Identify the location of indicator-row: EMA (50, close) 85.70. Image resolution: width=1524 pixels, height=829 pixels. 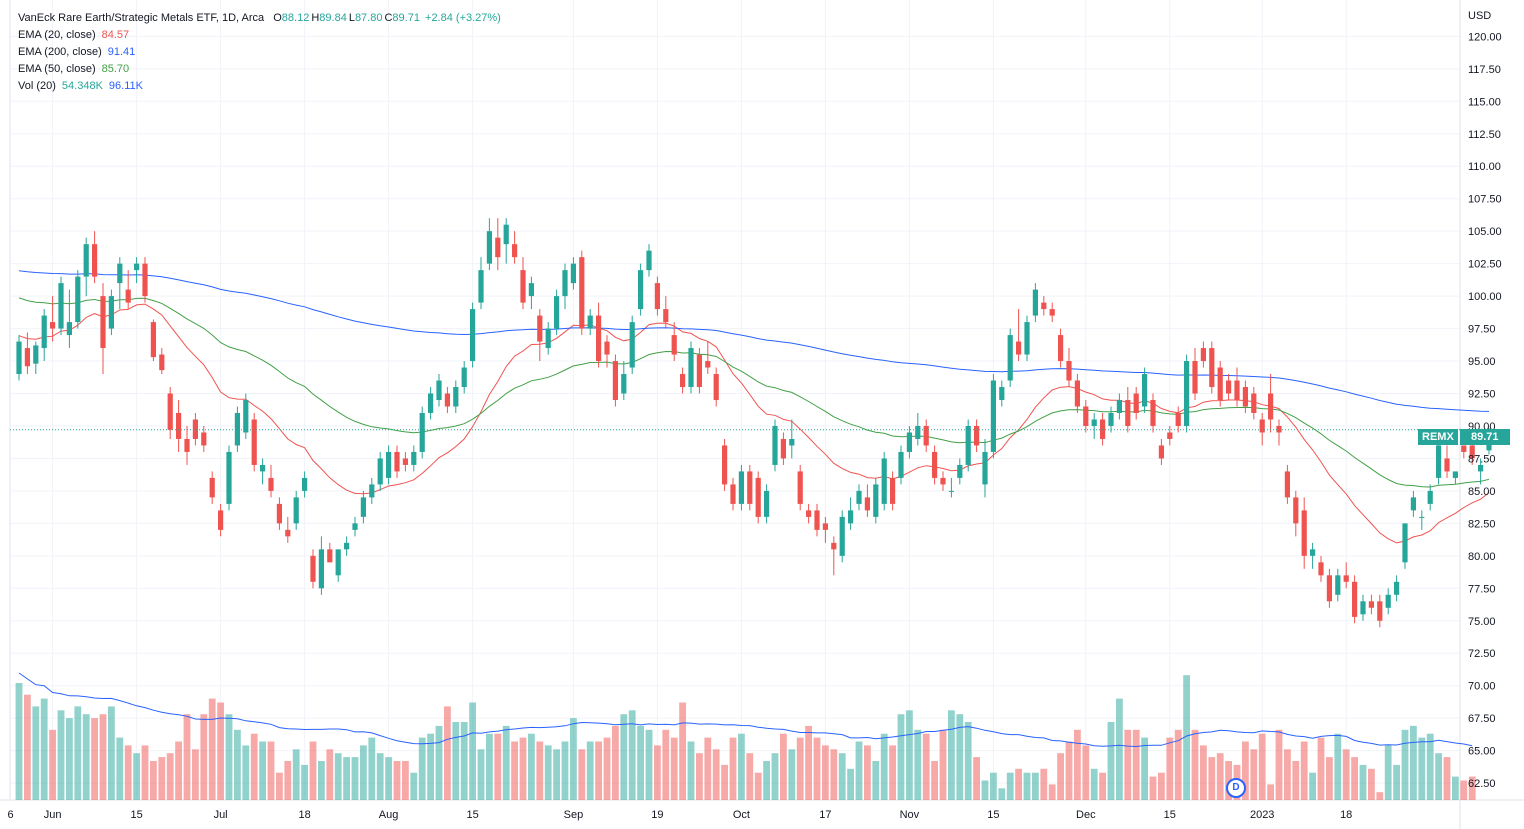
(259, 69).